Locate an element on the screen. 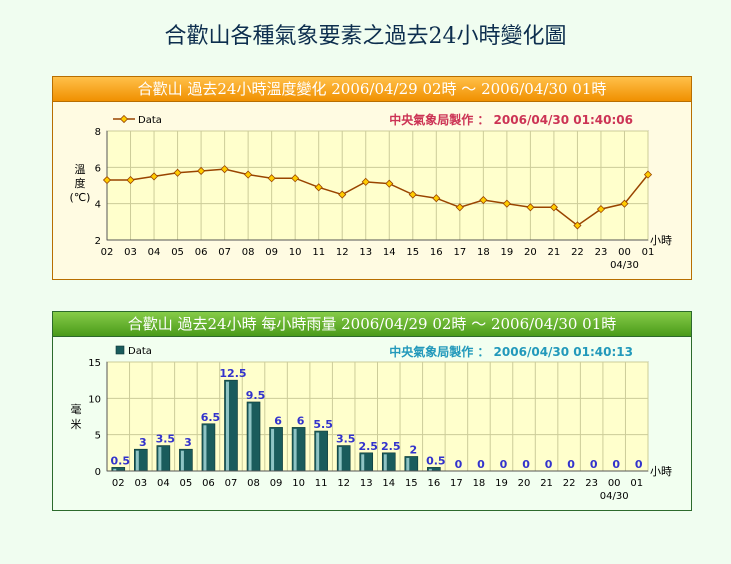 The height and width of the screenshot is (564, 731). temp-x-tick-label: 02 is located at coordinates (107, 252).